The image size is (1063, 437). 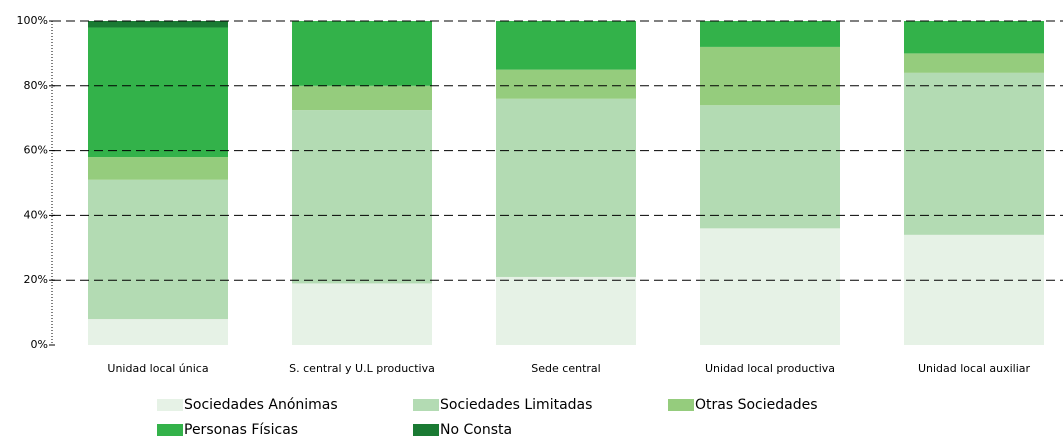 I want to click on y-tick-label: 0%, so click(x=39, y=344).